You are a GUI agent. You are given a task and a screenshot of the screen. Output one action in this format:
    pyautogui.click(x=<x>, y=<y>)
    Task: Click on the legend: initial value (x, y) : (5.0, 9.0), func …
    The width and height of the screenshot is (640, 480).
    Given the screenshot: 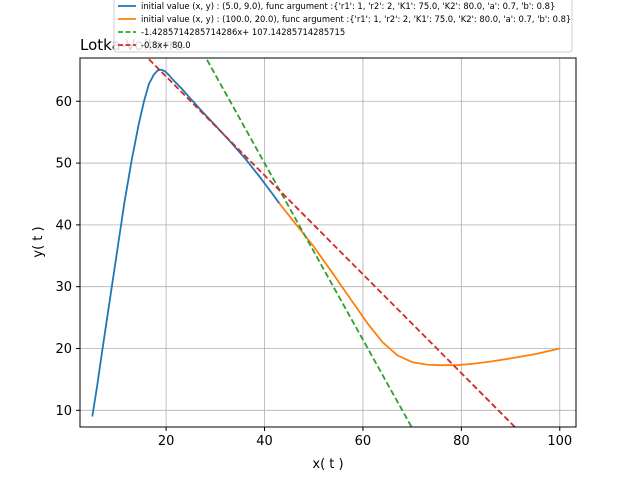 What is the action you would take?
    pyautogui.click(x=343, y=26)
    